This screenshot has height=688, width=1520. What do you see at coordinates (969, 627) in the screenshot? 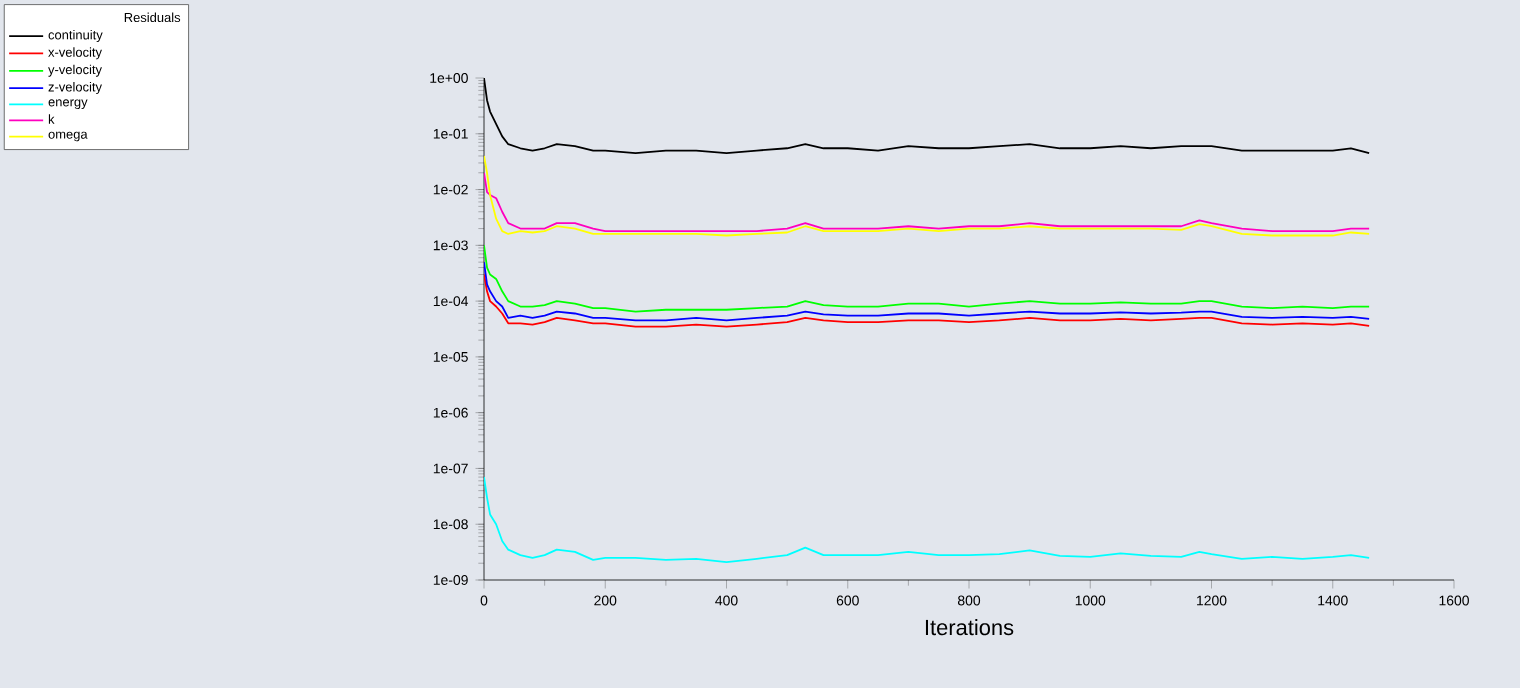
I see `x-axis-title: Iterations` at bounding box center [969, 627].